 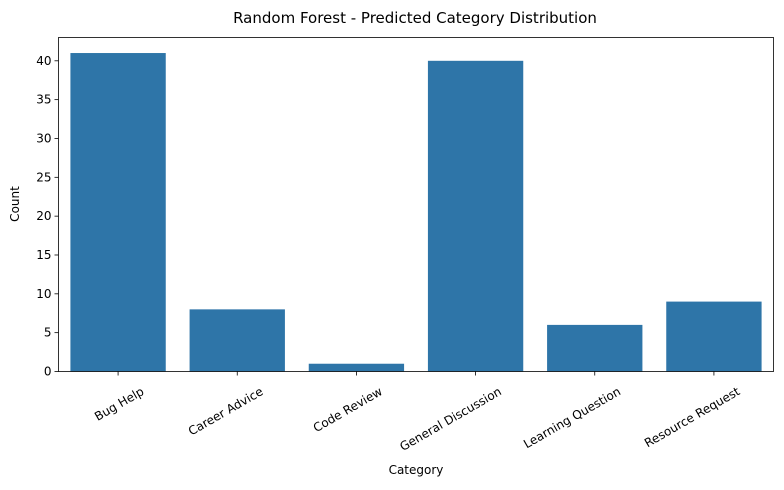 I want to click on y-tick-label: 0, so click(x=48, y=372).